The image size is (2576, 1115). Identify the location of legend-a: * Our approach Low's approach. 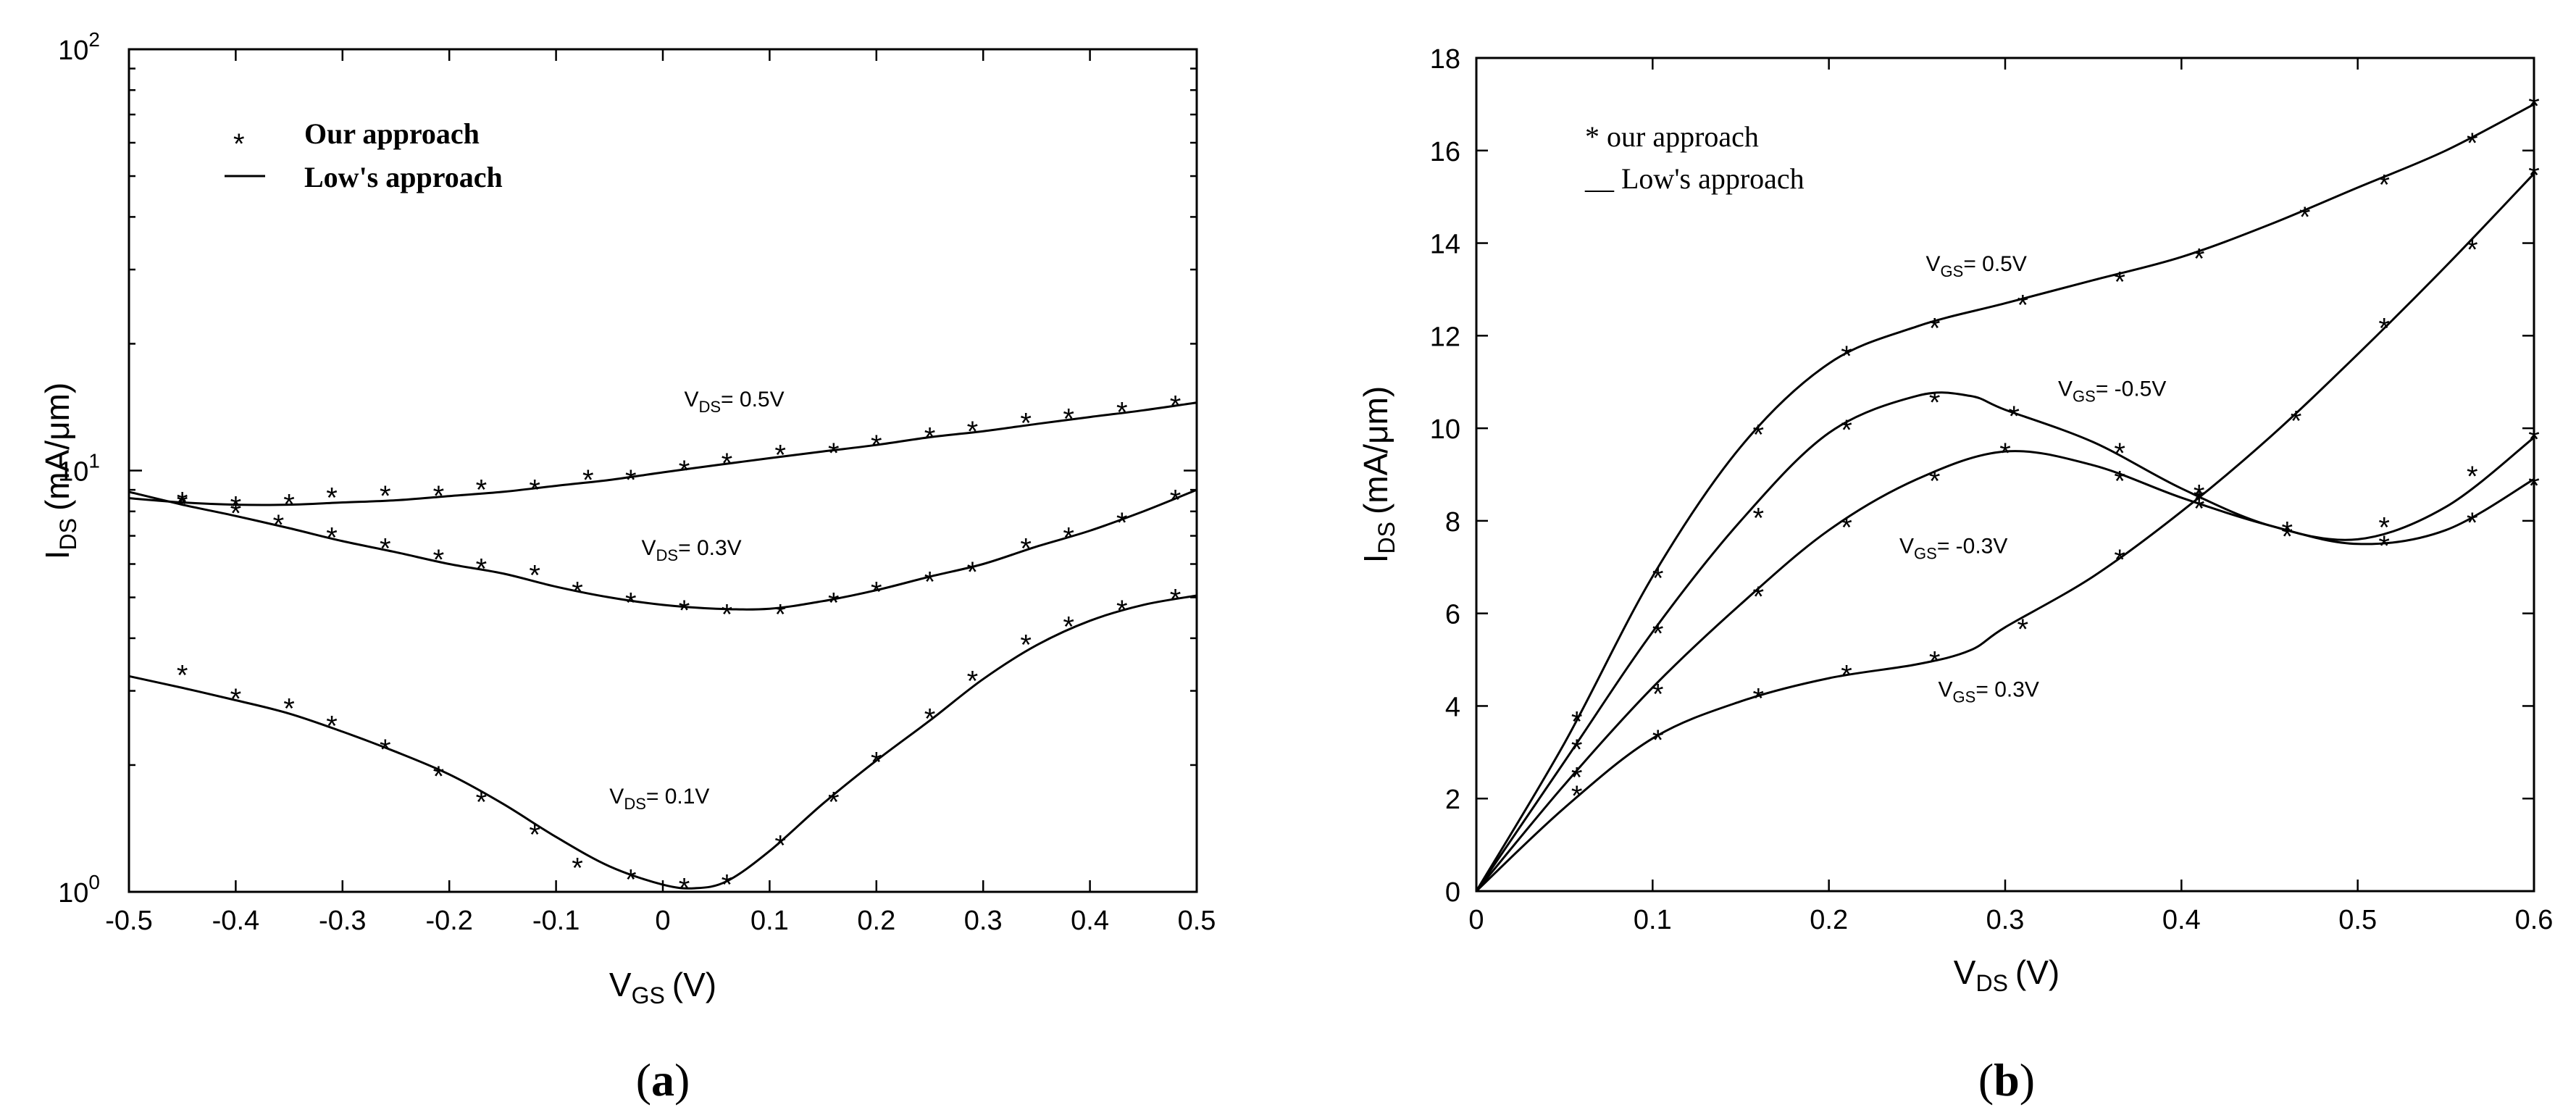
(364, 155).